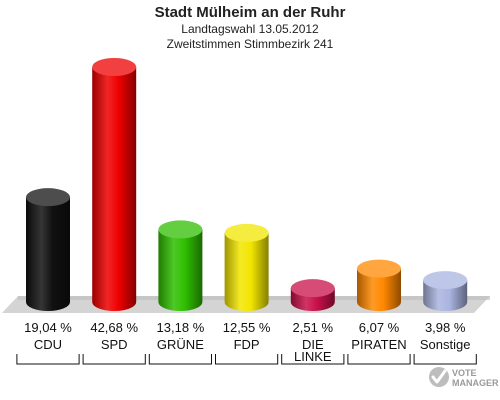  Describe the element at coordinates (114, 344) in the screenshot. I see `category-label-1: SPD` at that location.